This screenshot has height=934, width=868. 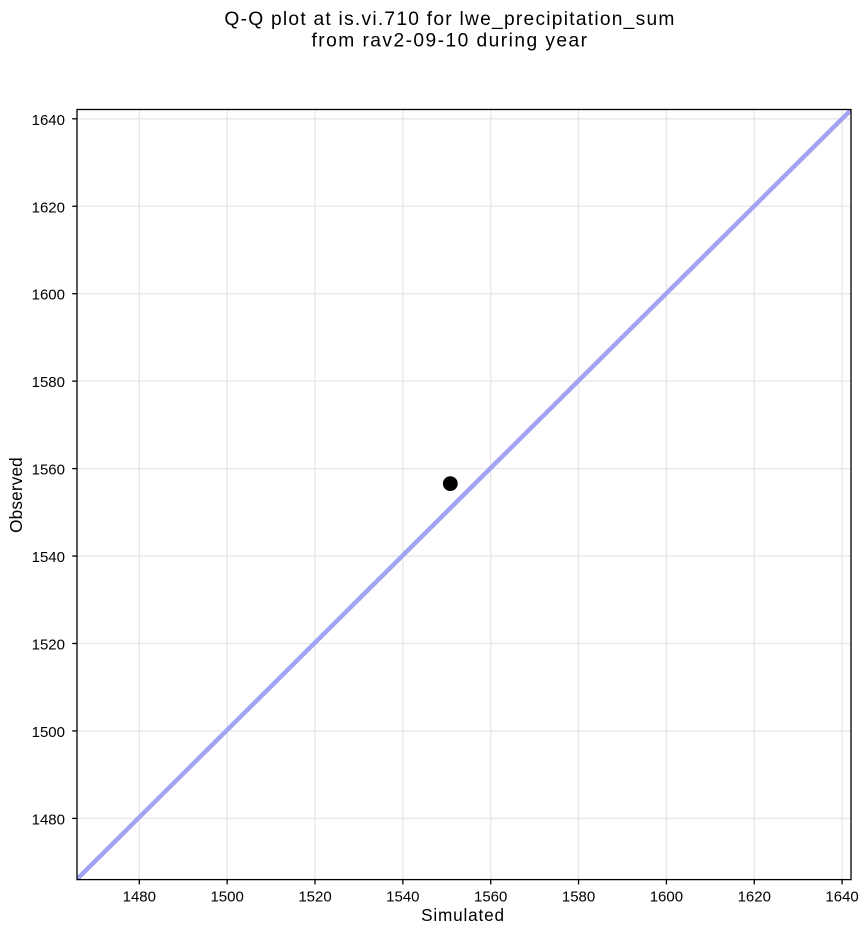 What do you see at coordinates (463, 915) in the screenshot?
I see `svg-text: Simulated` at bounding box center [463, 915].